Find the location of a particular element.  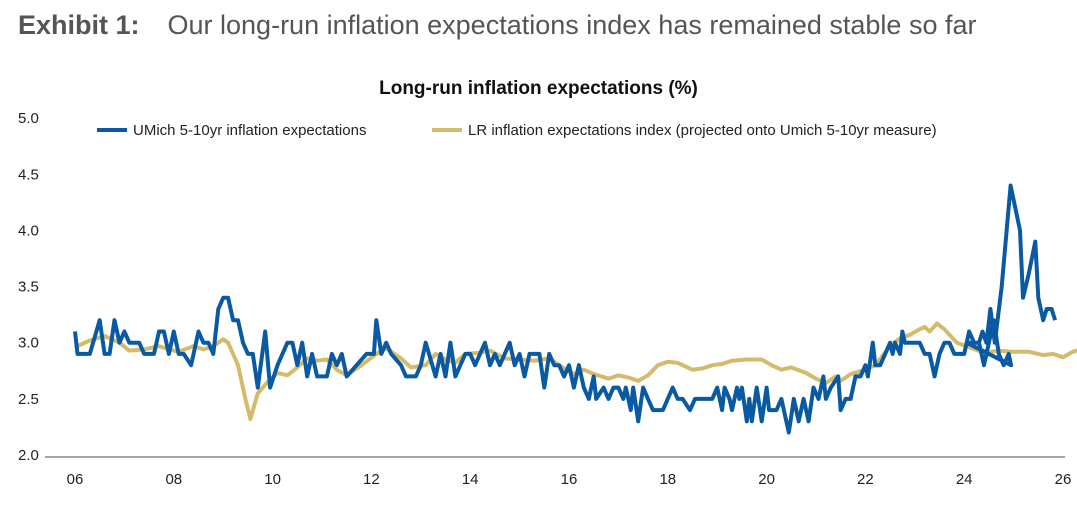

x-tick-label: 16 is located at coordinates (569, 479).